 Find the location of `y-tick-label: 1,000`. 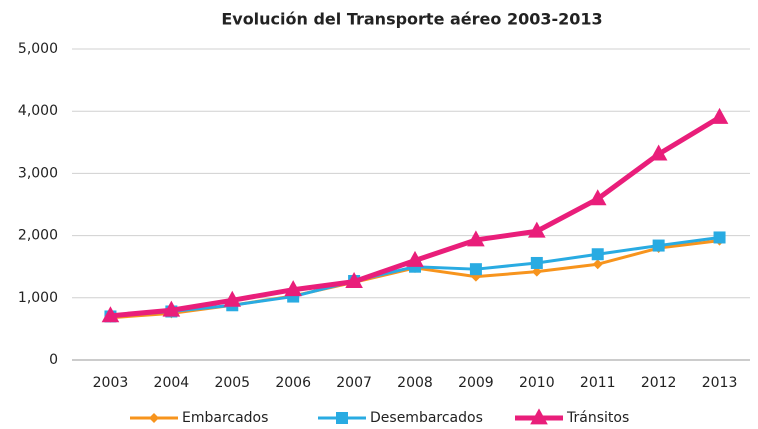

y-tick-label: 1,000 is located at coordinates (38, 298).